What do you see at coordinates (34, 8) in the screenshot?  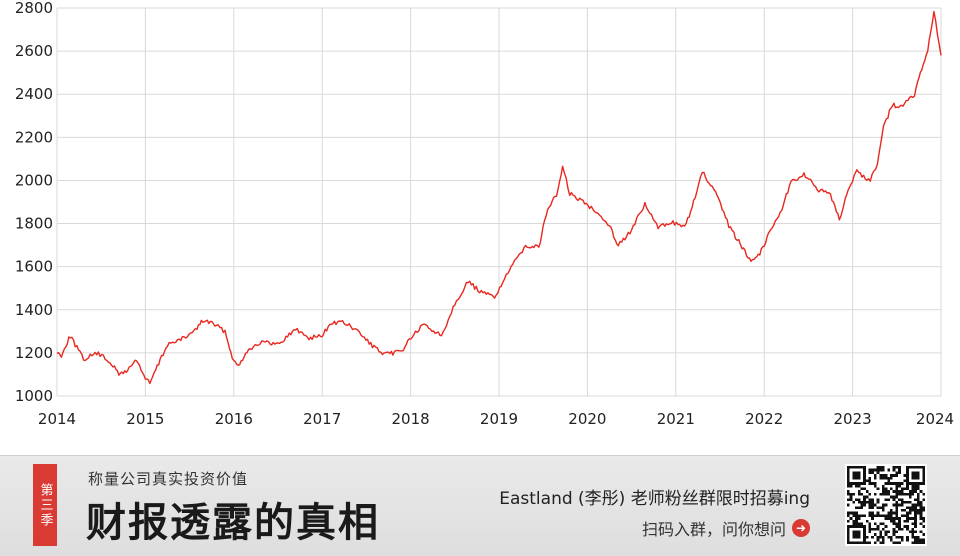 I see `y-tick-label: 2800` at bounding box center [34, 8].